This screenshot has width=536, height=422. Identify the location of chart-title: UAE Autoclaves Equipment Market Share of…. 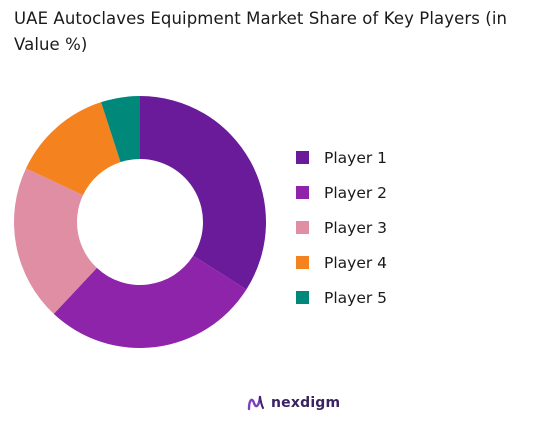
(261, 31).